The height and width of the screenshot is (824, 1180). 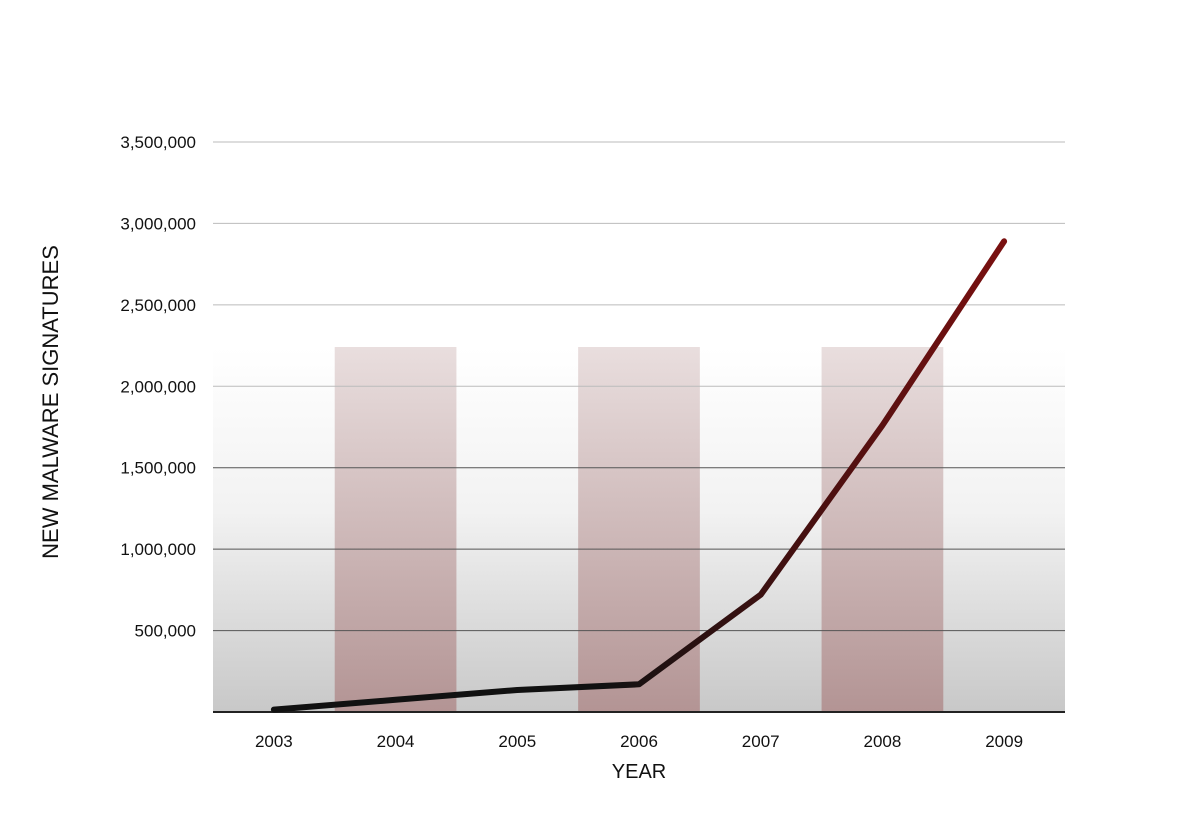 I want to click on x-tick-label-2006: 2006, so click(x=639, y=741).